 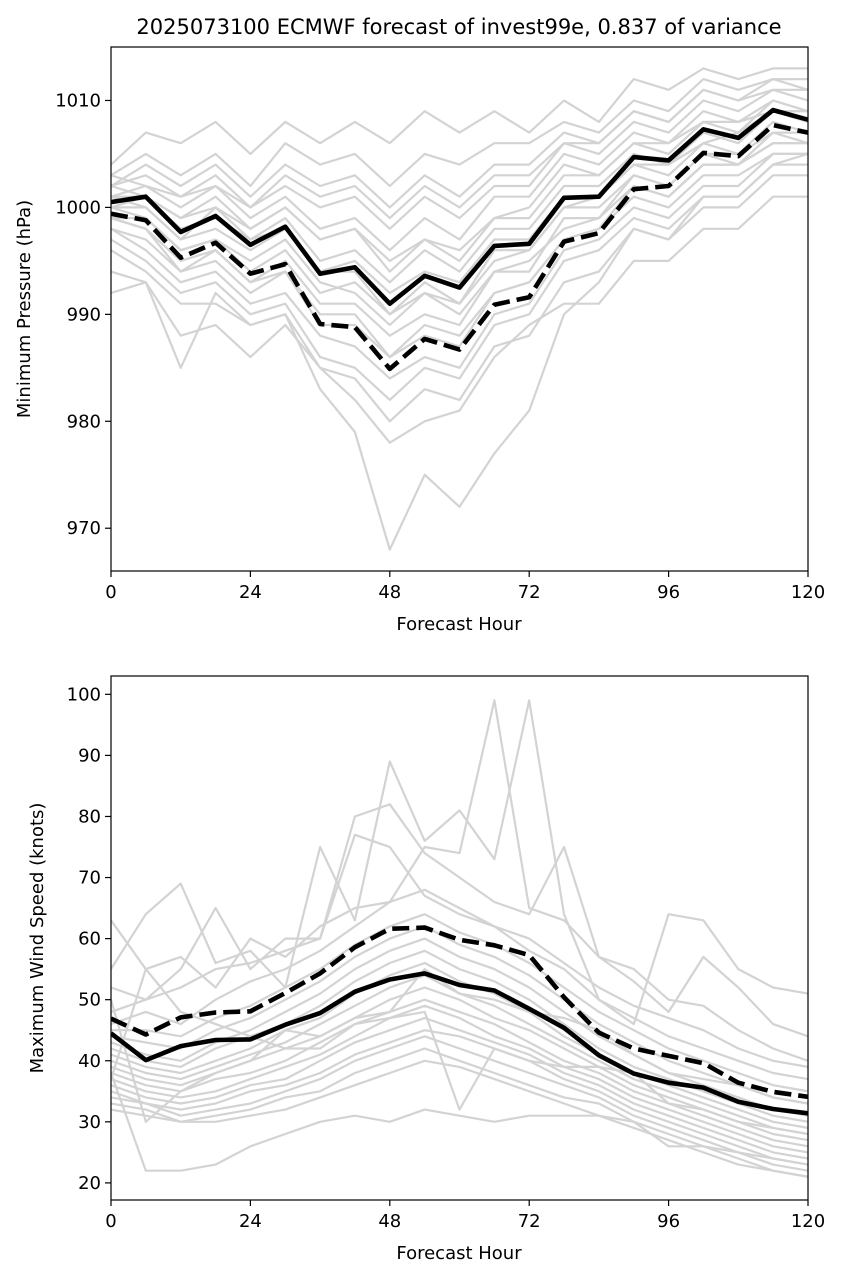 What do you see at coordinates (250, 1221) in the screenshot?
I see `wind-x-tick-label-1: 24` at bounding box center [250, 1221].